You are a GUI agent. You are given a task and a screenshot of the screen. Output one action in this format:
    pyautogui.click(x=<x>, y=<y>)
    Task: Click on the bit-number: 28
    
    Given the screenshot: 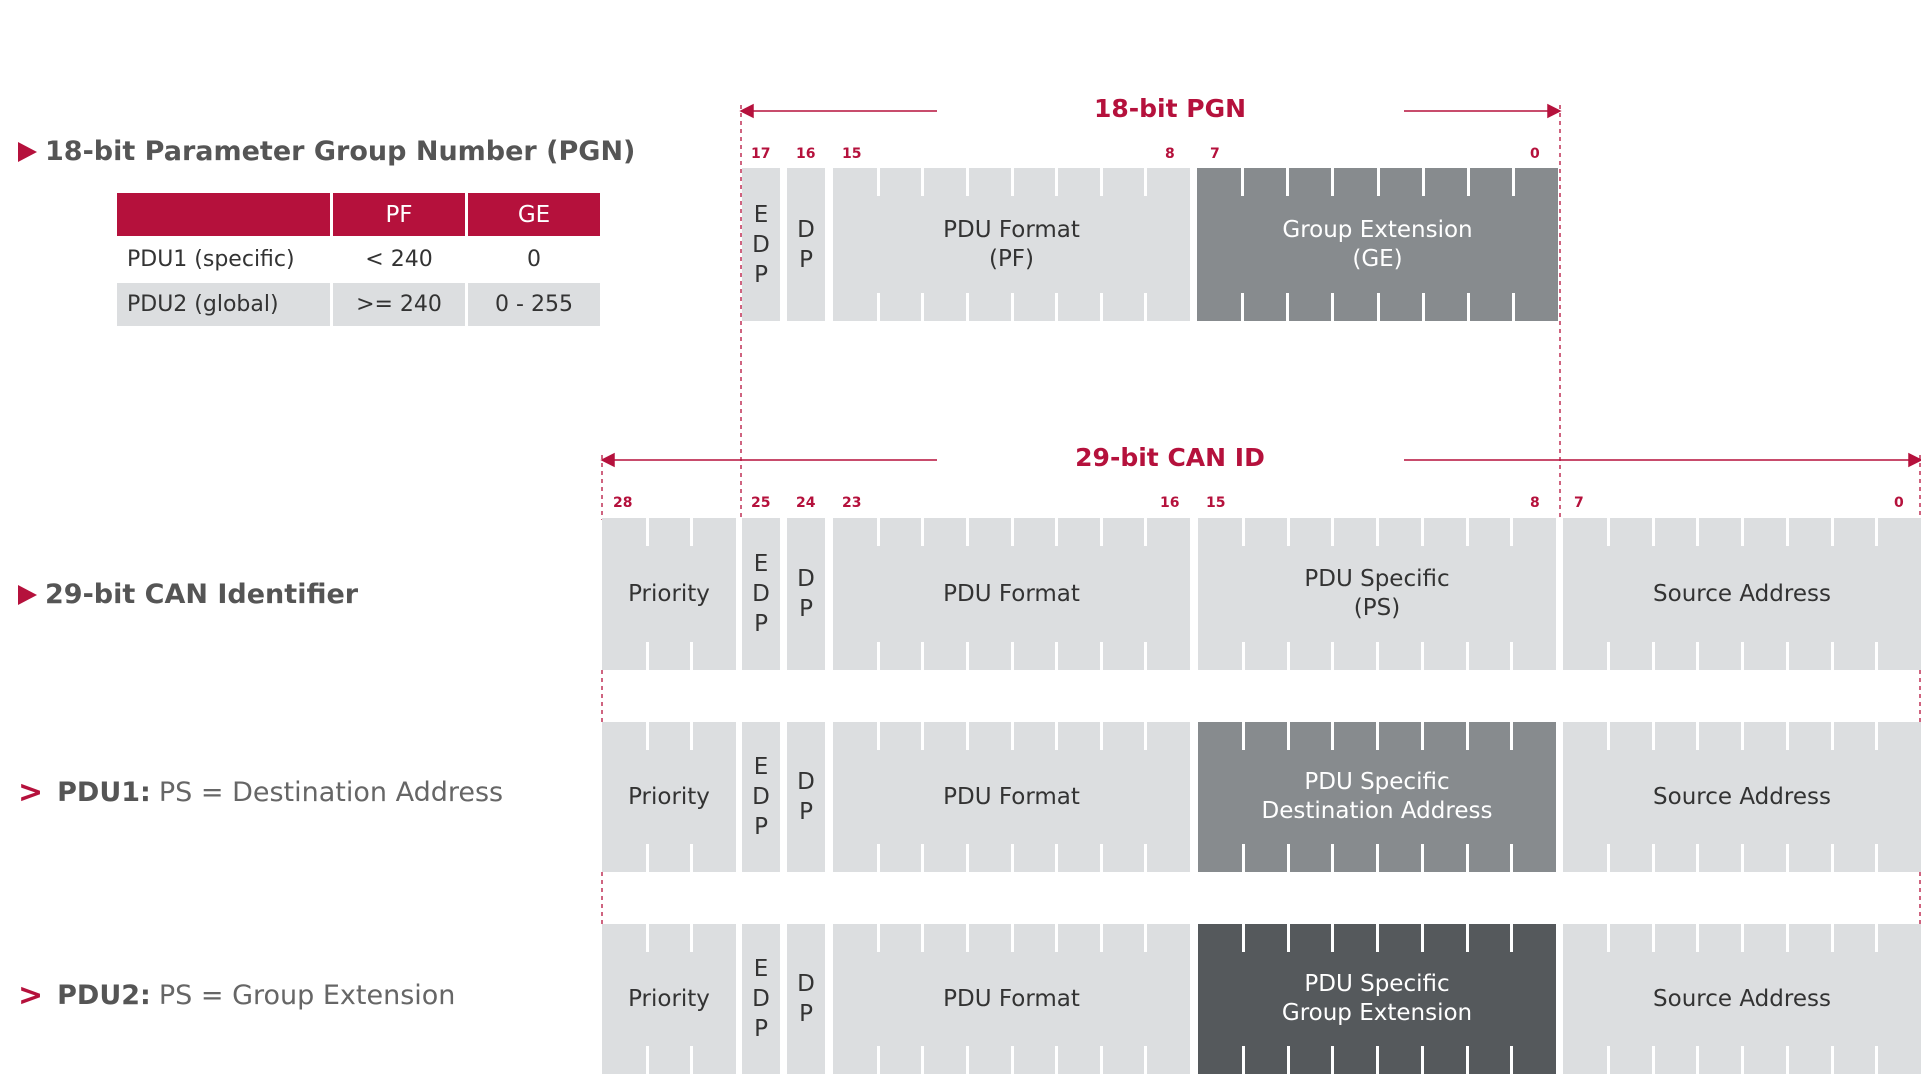 What is the action you would take?
    pyautogui.click(x=623, y=503)
    